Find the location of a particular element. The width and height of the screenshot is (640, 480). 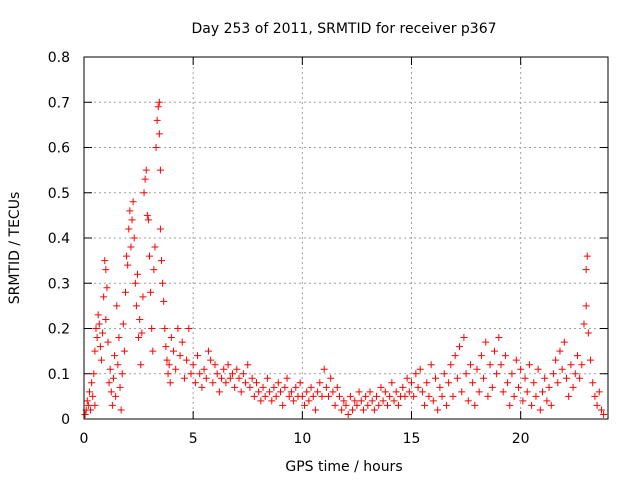

y-tick-label: 0.6 is located at coordinates (59, 149).